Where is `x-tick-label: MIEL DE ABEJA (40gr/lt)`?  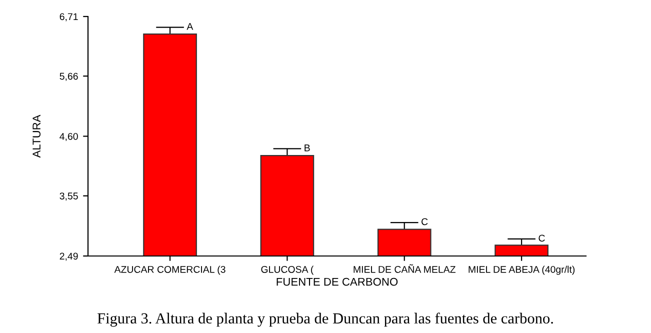 x-tick-label: MIEL DE ABEJA (40gr/lt) is located at coordinates (521, 270).